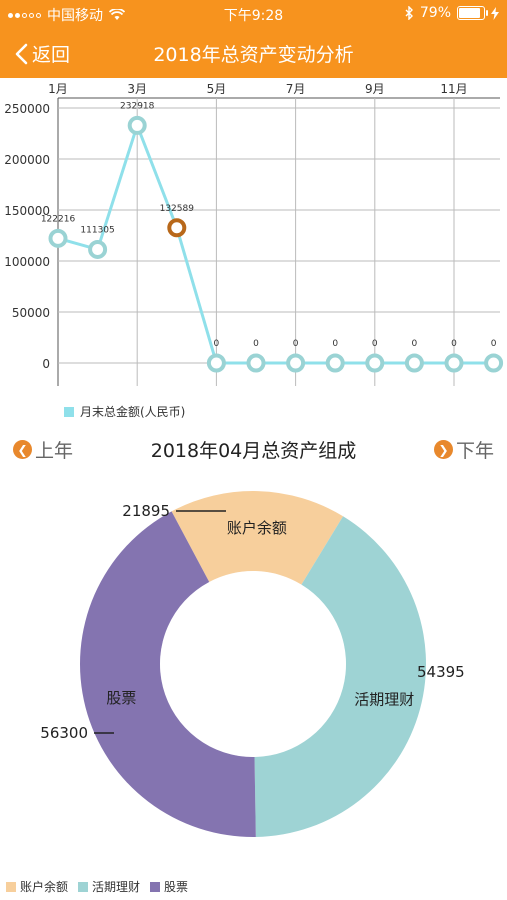  I want to click on slice-value-label: 54395, so click(441, 672).